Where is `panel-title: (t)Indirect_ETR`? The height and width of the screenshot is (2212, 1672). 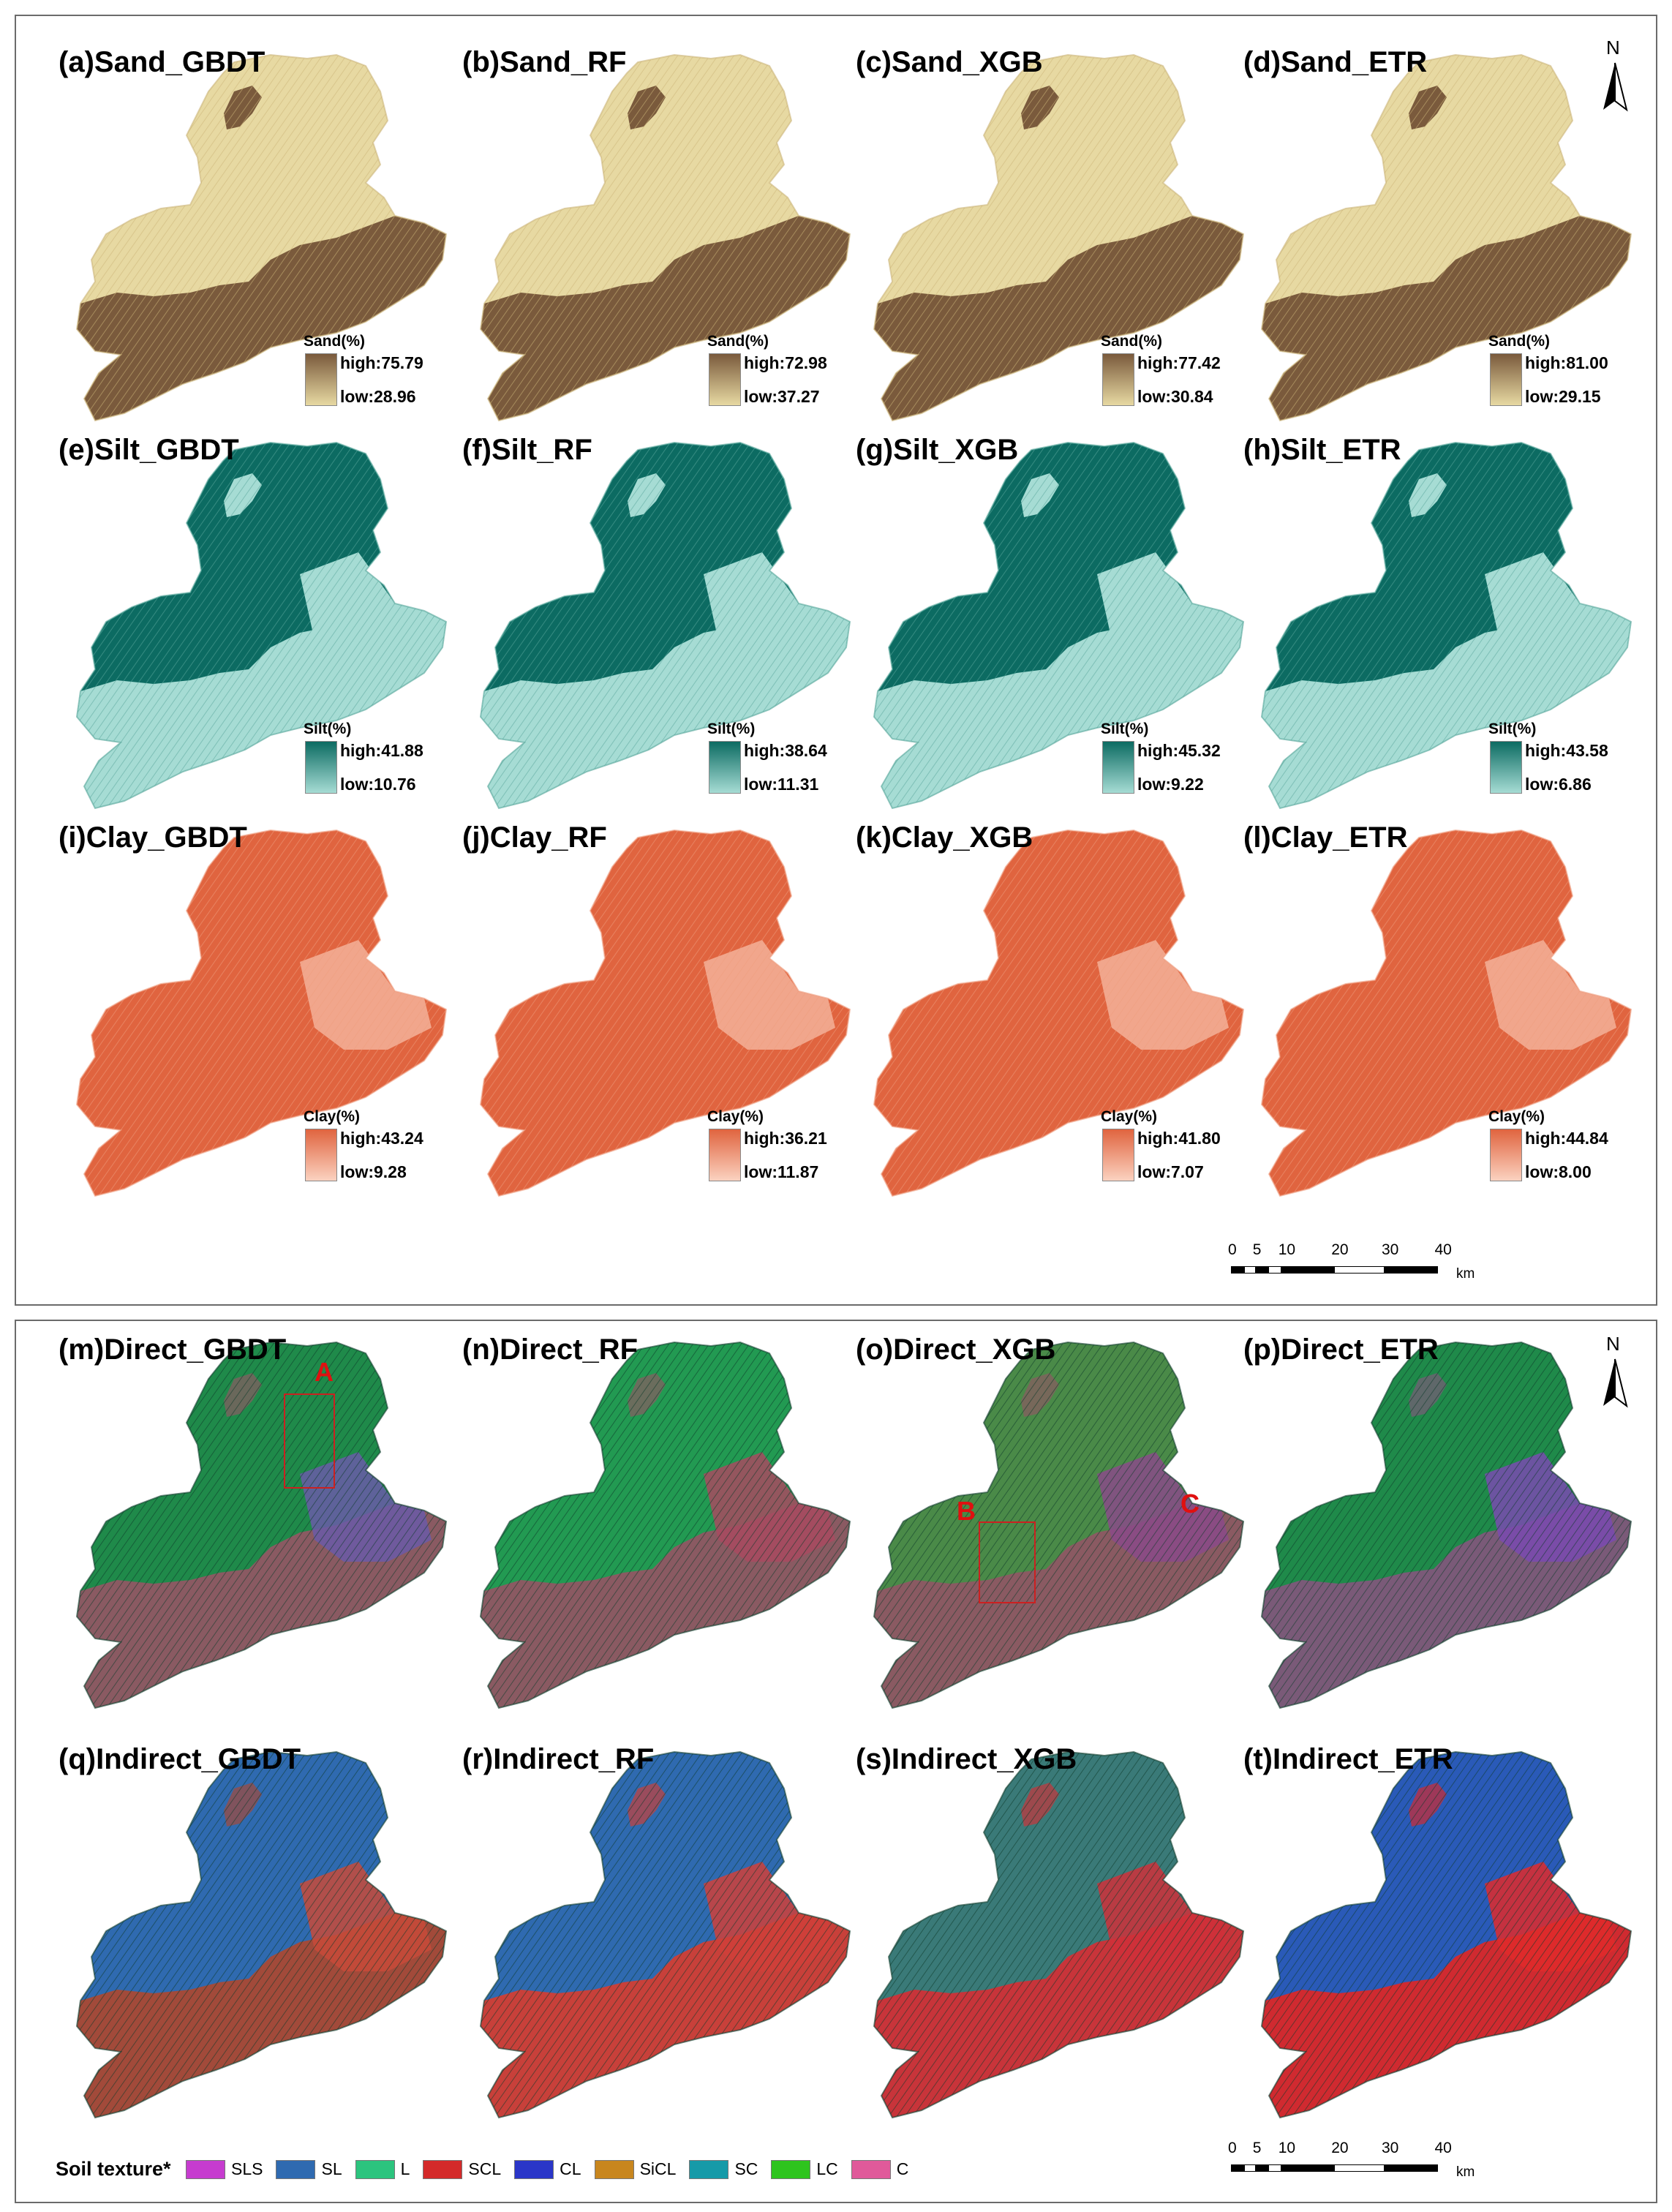 panel-title: (t)Indirect_ETR is located at coordinates (1348, 1759).